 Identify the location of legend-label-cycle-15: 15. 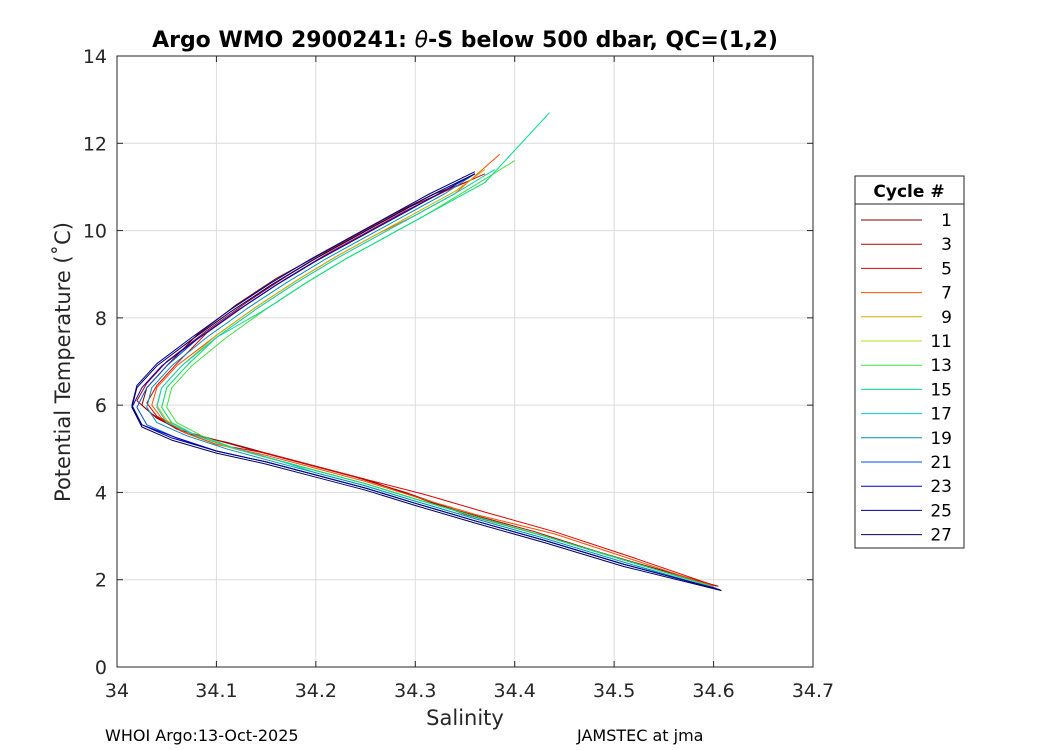
(941, 390).